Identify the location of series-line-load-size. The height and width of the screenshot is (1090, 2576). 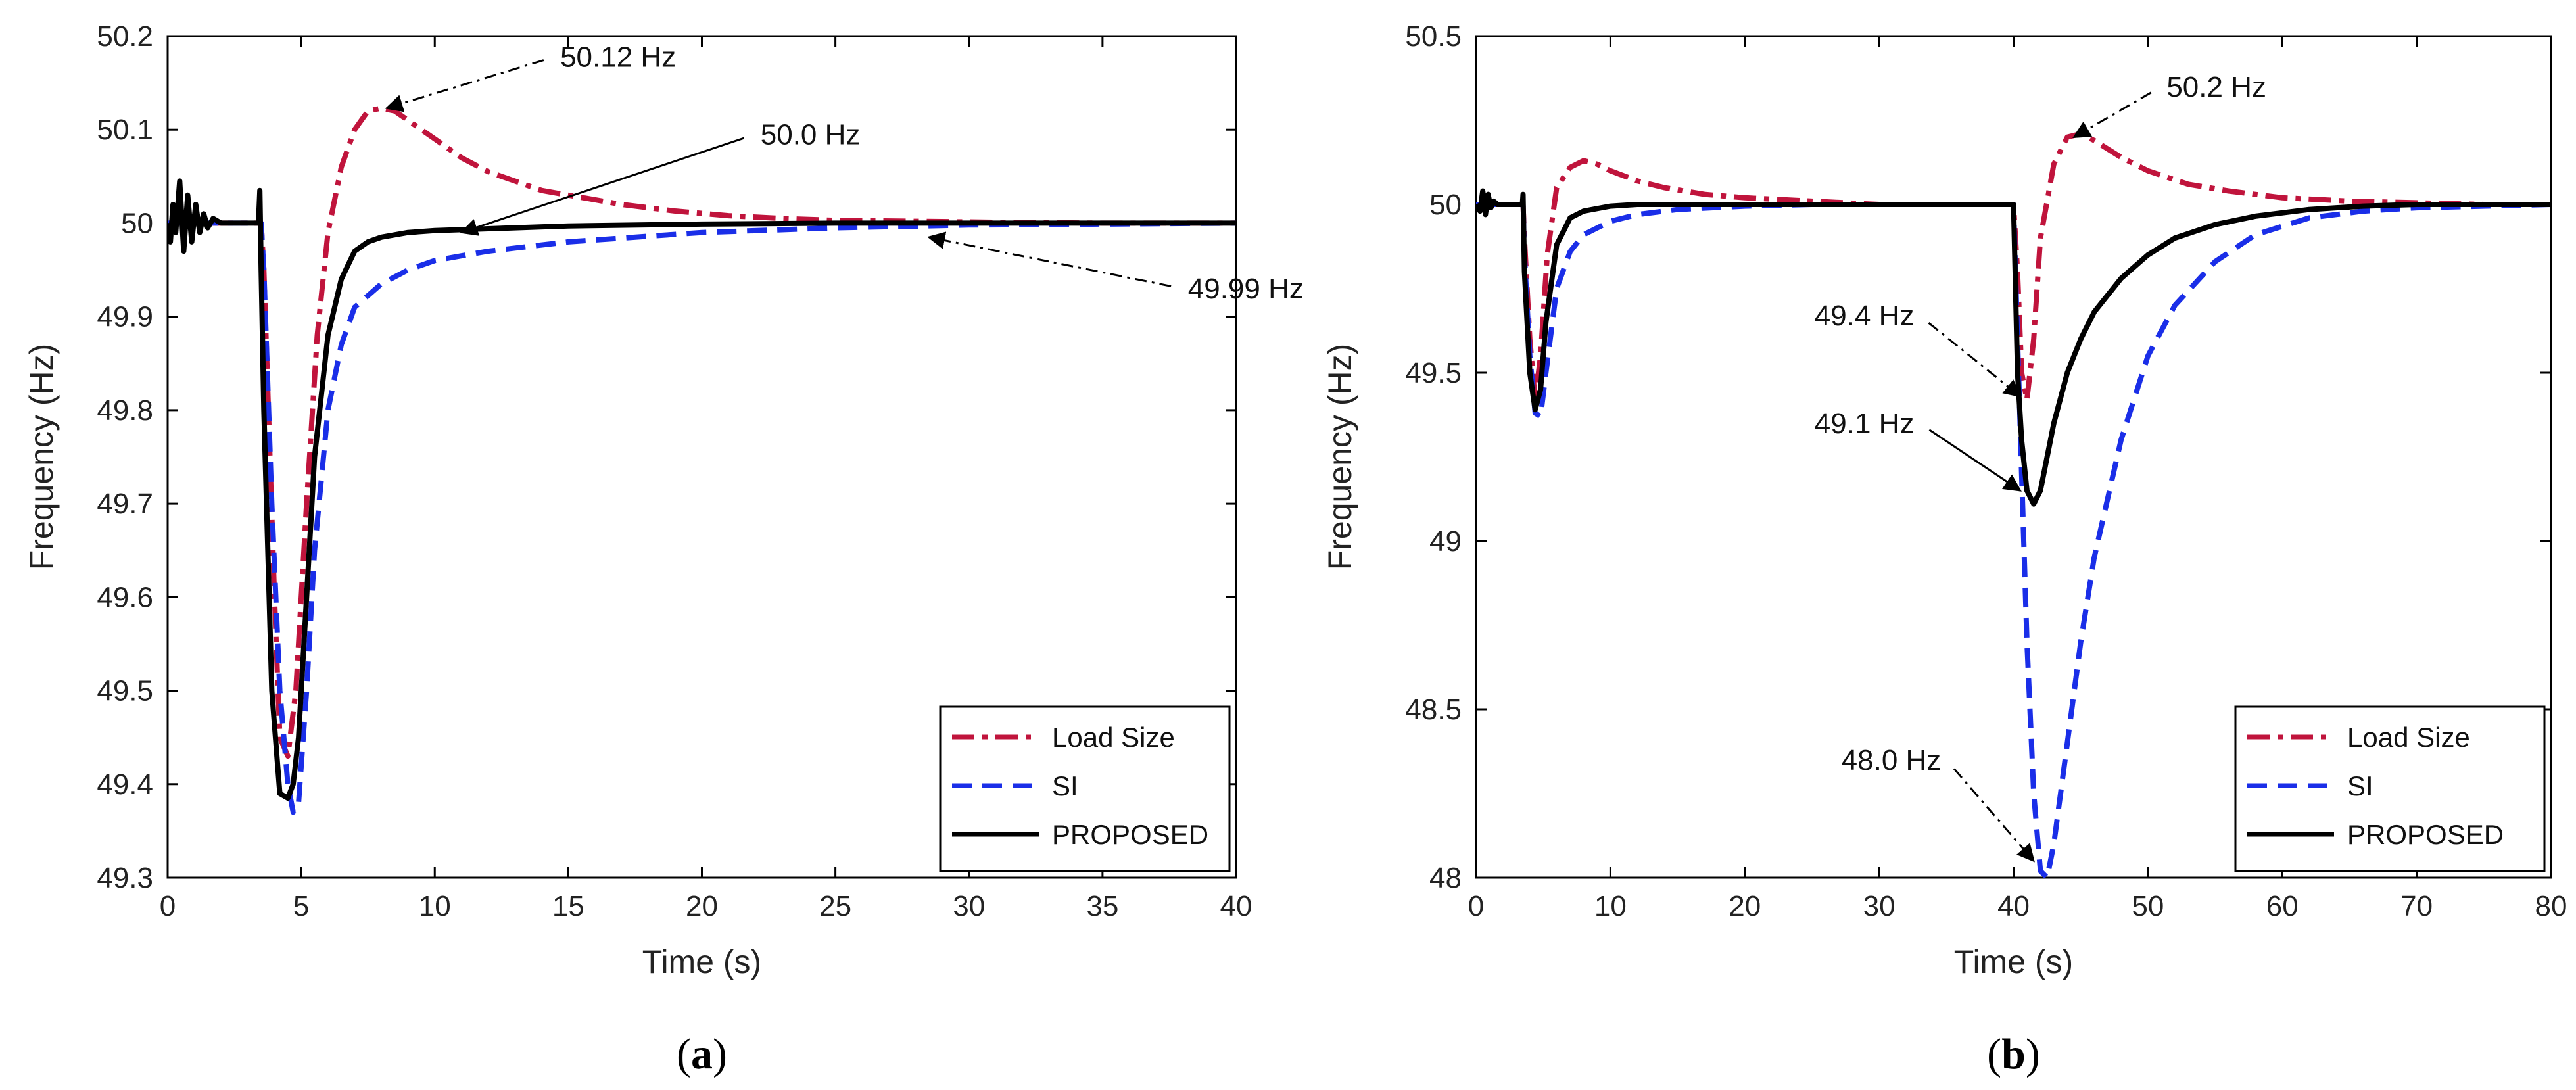
(2014, 267).